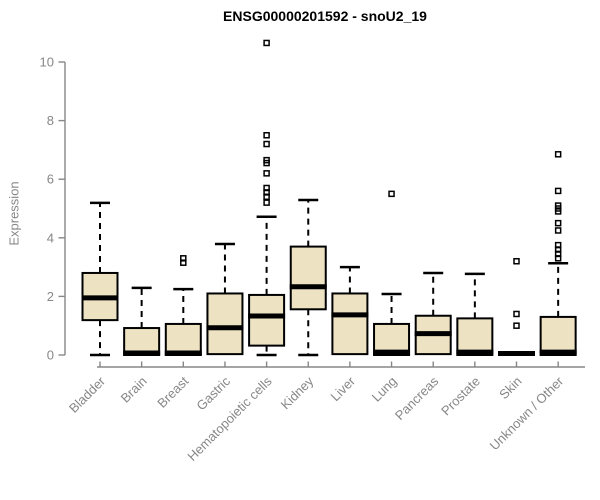 The width and height of the screenshot is (600, 500). What do you see at coordinates (510, 388) in the screenshot?
I see `category-label-skin: Skin` at bounding box center [510, 388].